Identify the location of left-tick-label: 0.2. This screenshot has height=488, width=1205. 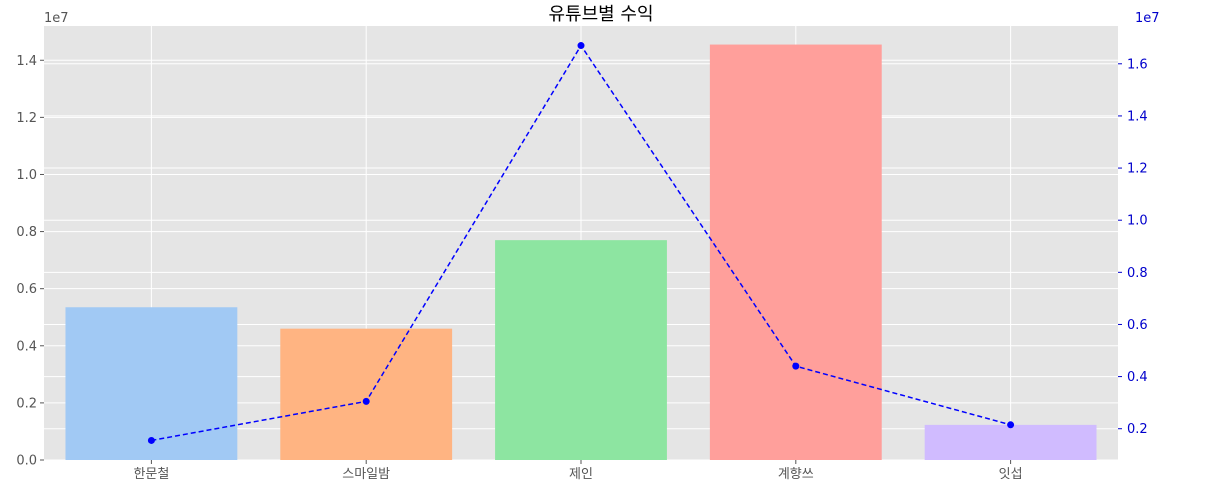
(26, 403).